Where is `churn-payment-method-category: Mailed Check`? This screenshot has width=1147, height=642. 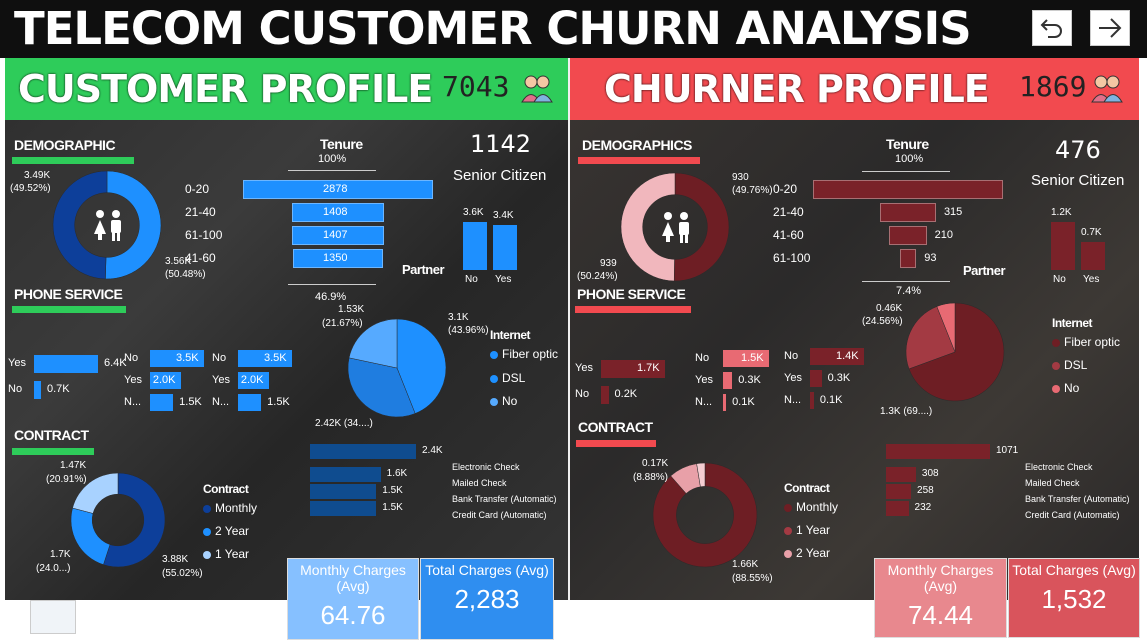
churn-payment-method-category: Mailed Check is located at coordinates (1052, 483).